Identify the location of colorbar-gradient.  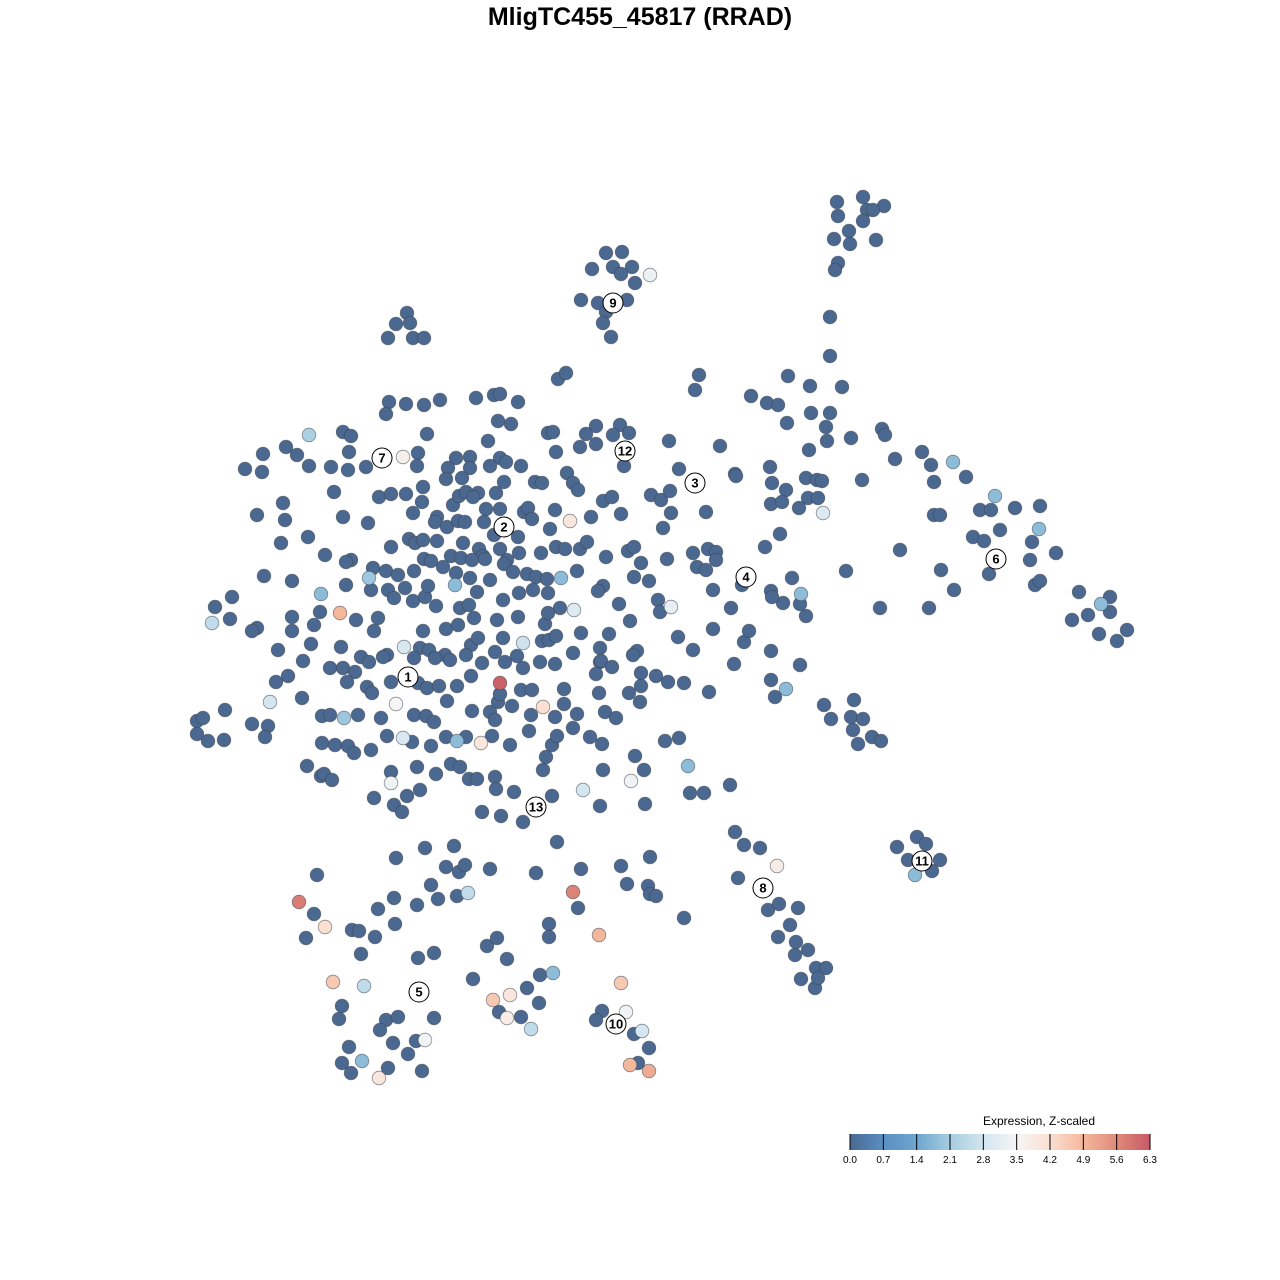
(1000, 1142).